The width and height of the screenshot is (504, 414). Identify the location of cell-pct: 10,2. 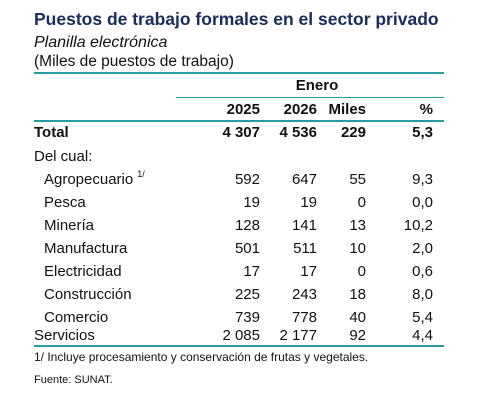
(418, 225).